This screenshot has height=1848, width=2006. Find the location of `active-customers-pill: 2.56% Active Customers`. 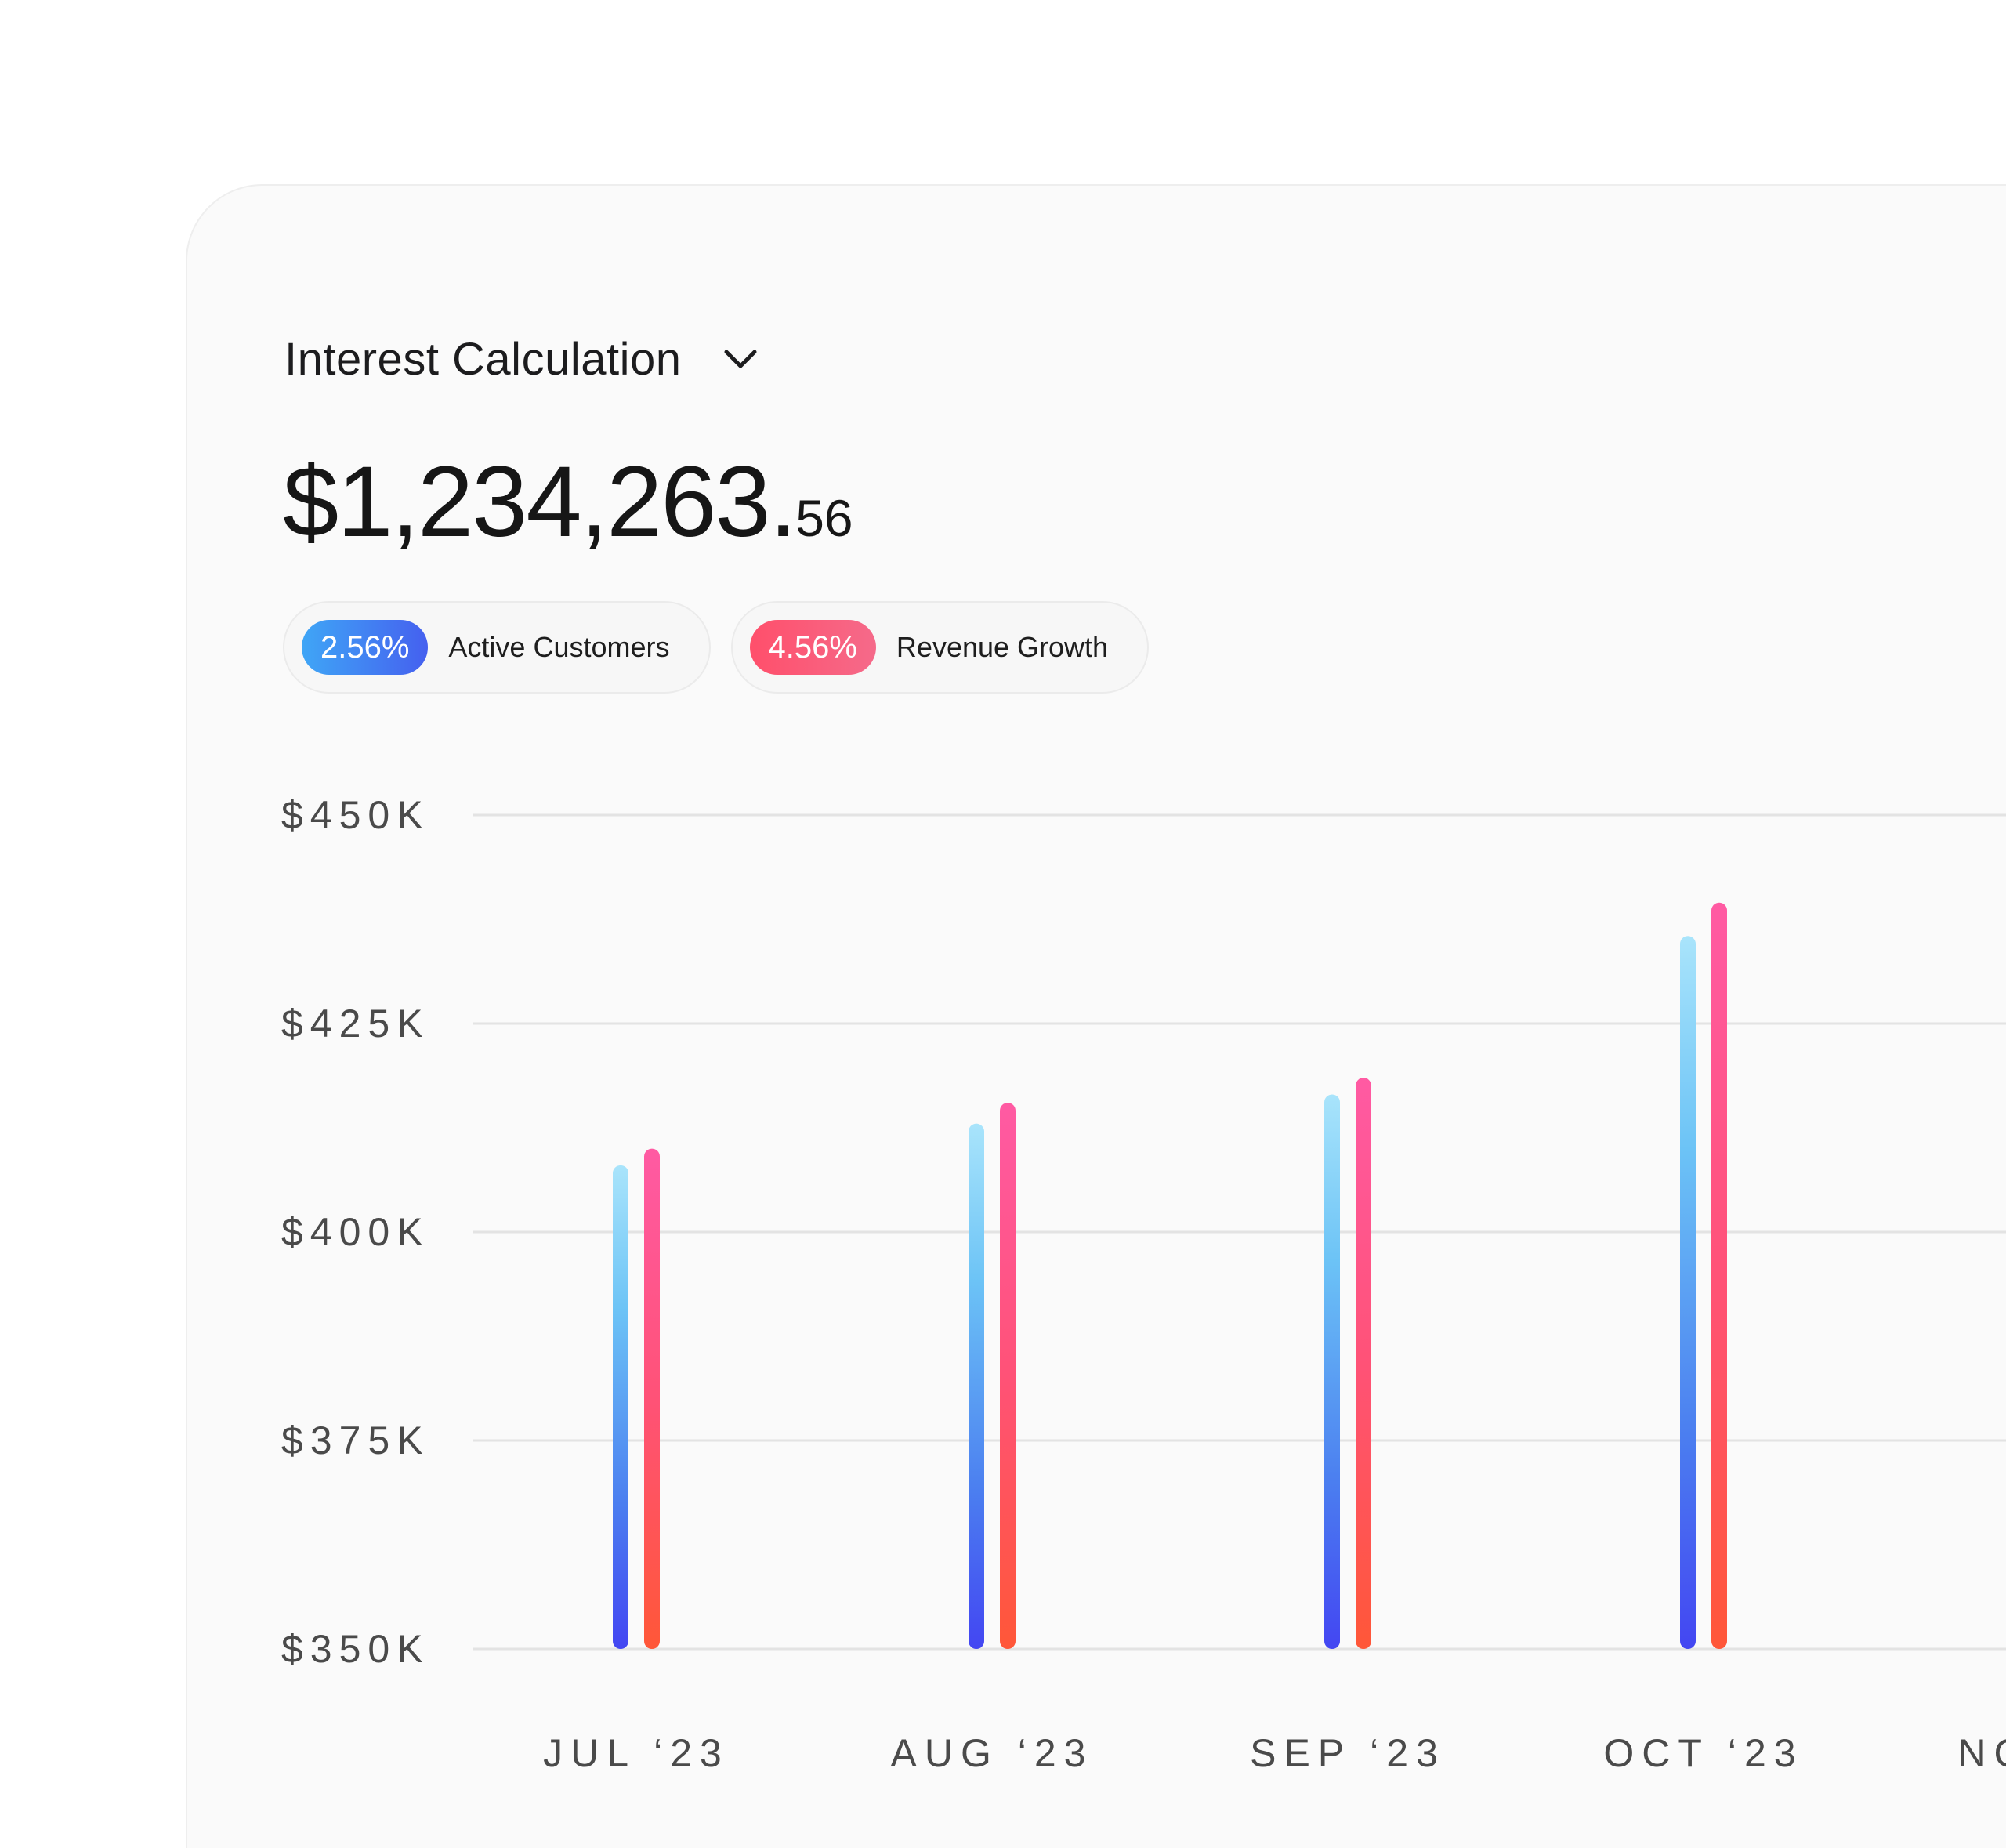

active-customers-pill: 2.56% Active Customers is located at coordinates (497, 647).